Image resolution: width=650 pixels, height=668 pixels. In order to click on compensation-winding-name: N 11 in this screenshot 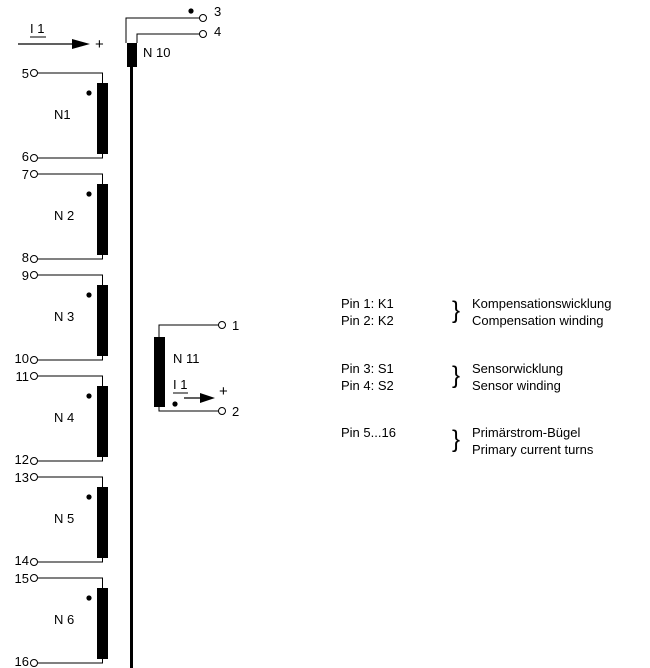, I will do `click(186, 358)`.